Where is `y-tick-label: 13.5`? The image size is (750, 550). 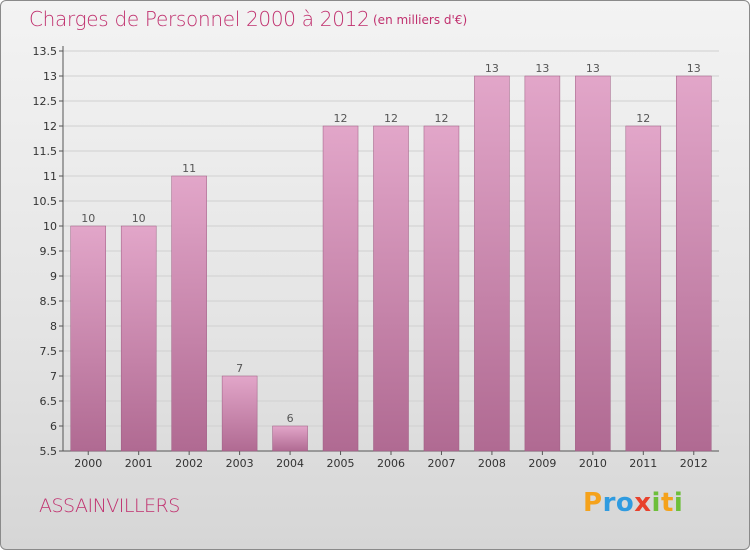
y-tick-label: 13.5 is located at coordinates (45, 51).